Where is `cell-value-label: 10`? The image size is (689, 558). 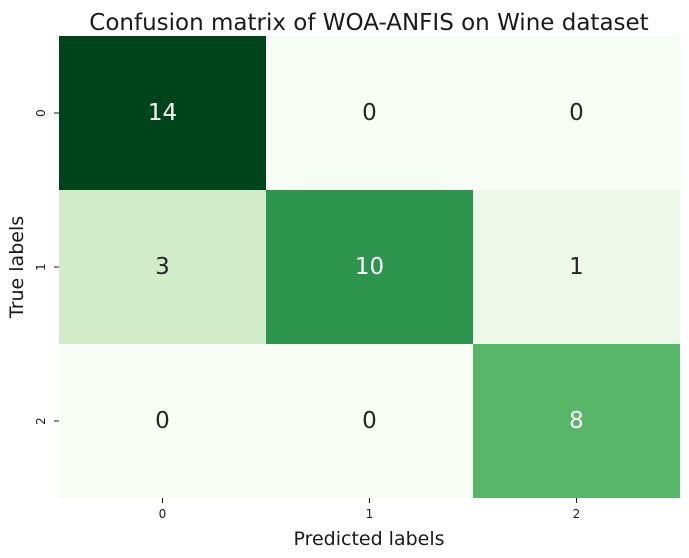
cell-value-label: 10 is located at coordinates (369, 267).